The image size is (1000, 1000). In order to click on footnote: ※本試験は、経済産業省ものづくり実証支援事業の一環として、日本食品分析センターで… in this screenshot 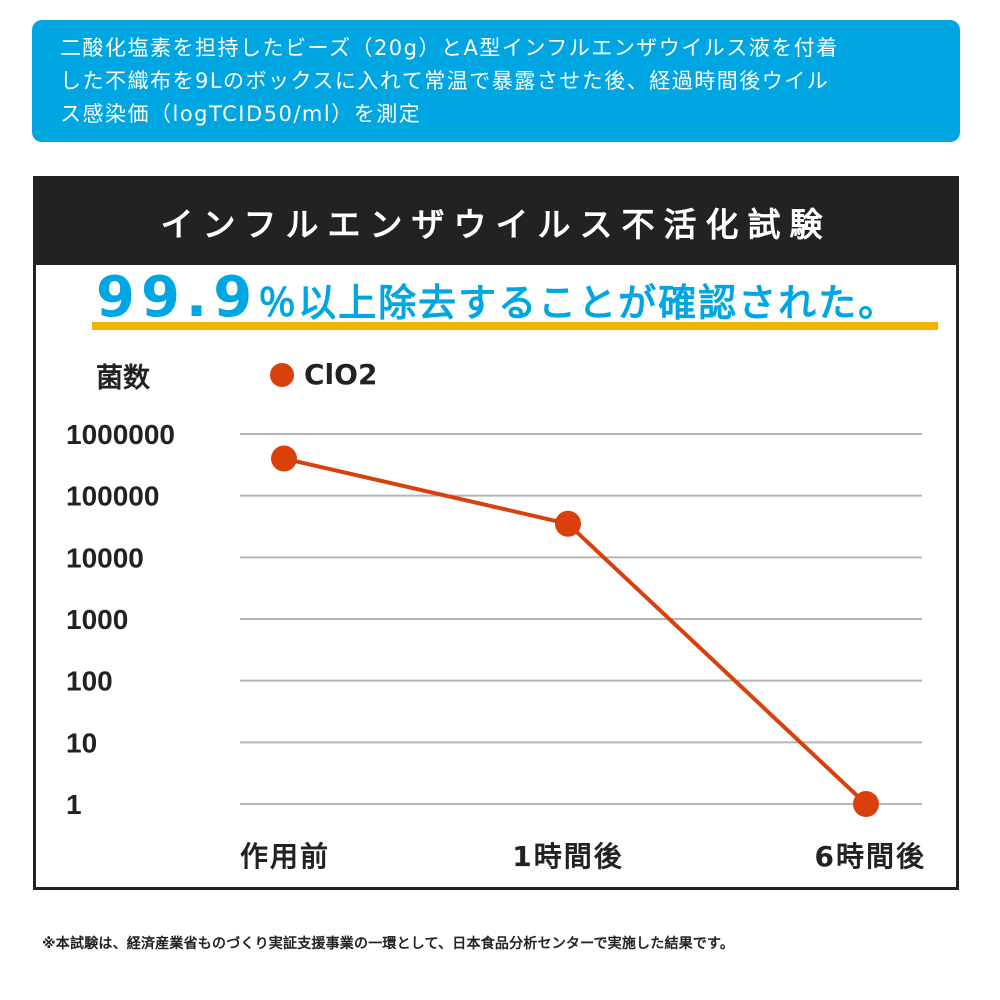, I will do `click(388, 944)`.